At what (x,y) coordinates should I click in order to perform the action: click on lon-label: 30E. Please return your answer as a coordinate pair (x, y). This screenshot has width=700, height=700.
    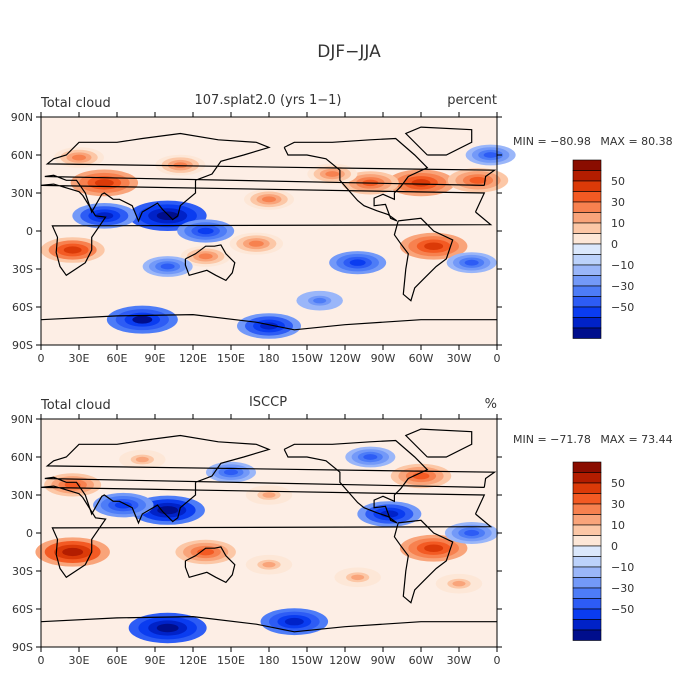
    Looking at the image, I should click on (79, 660).